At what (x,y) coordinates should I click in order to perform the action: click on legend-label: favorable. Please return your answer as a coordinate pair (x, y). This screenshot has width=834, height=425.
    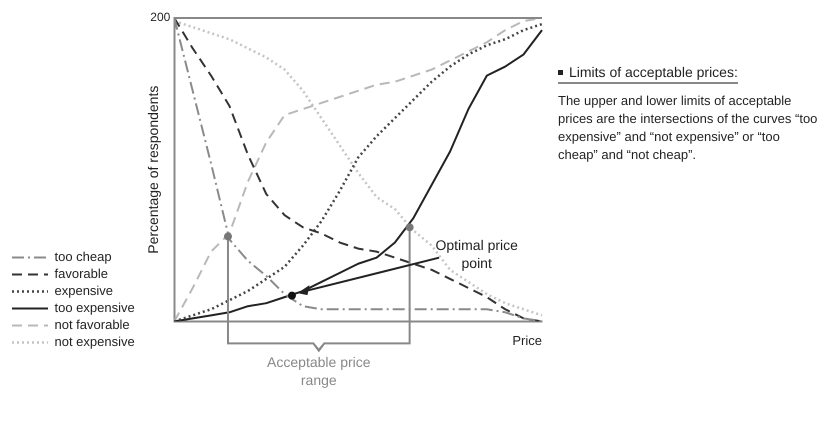
    Looking at the image, I should click on (81, 274).